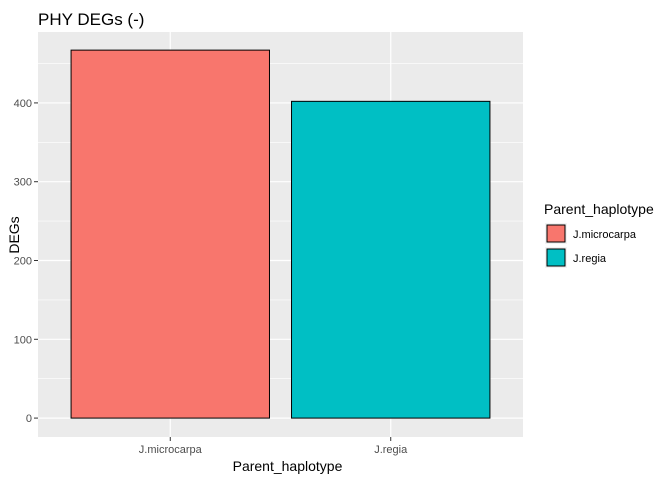  Describe the element at coordinates (171, 450) in the screenshot. I see `x-tick-label: J.microcarpa` at that location.